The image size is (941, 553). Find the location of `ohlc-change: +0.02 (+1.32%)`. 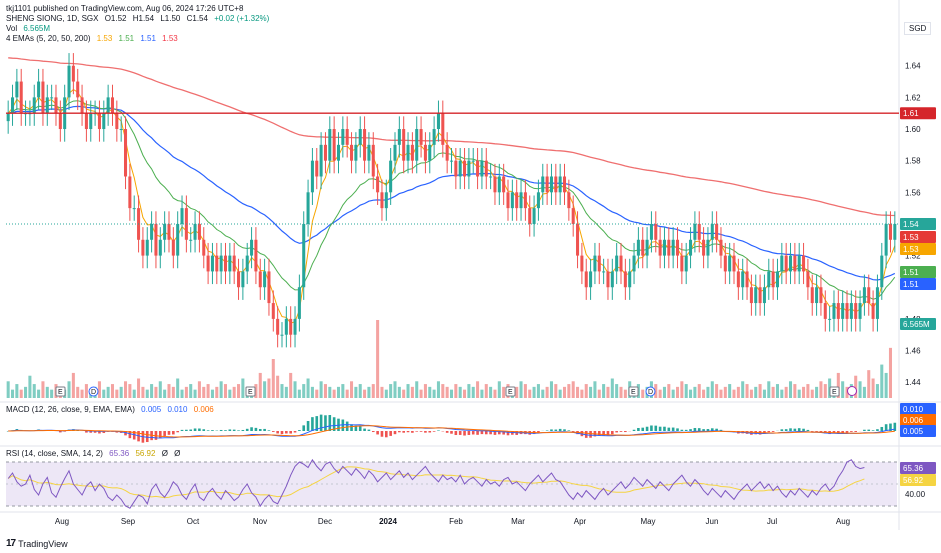

ohlc-change: +0.02 (+1.32%) is located at coordinates (242, 18).